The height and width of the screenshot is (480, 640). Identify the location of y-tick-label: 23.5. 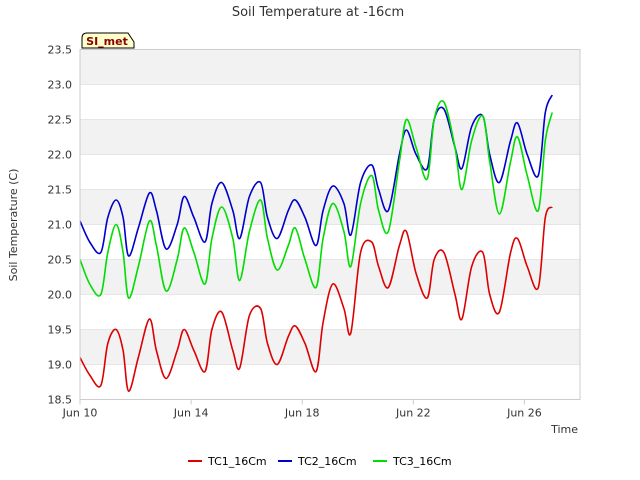
(60, 50).